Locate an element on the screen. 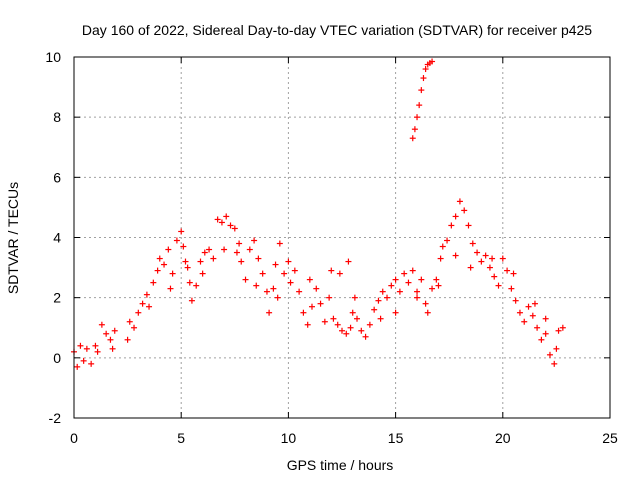  y-tick-label: 0 is located at coordinates (57, 358).